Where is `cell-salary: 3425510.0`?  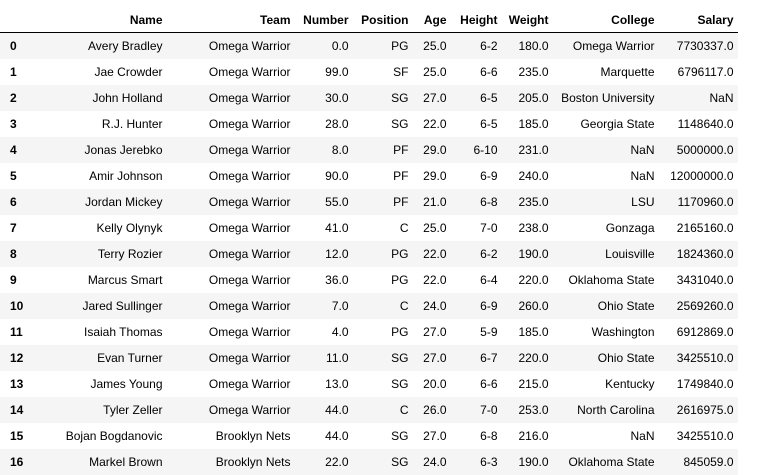
cell-salary: 3425510.0 is located at coordinates (705, 358).